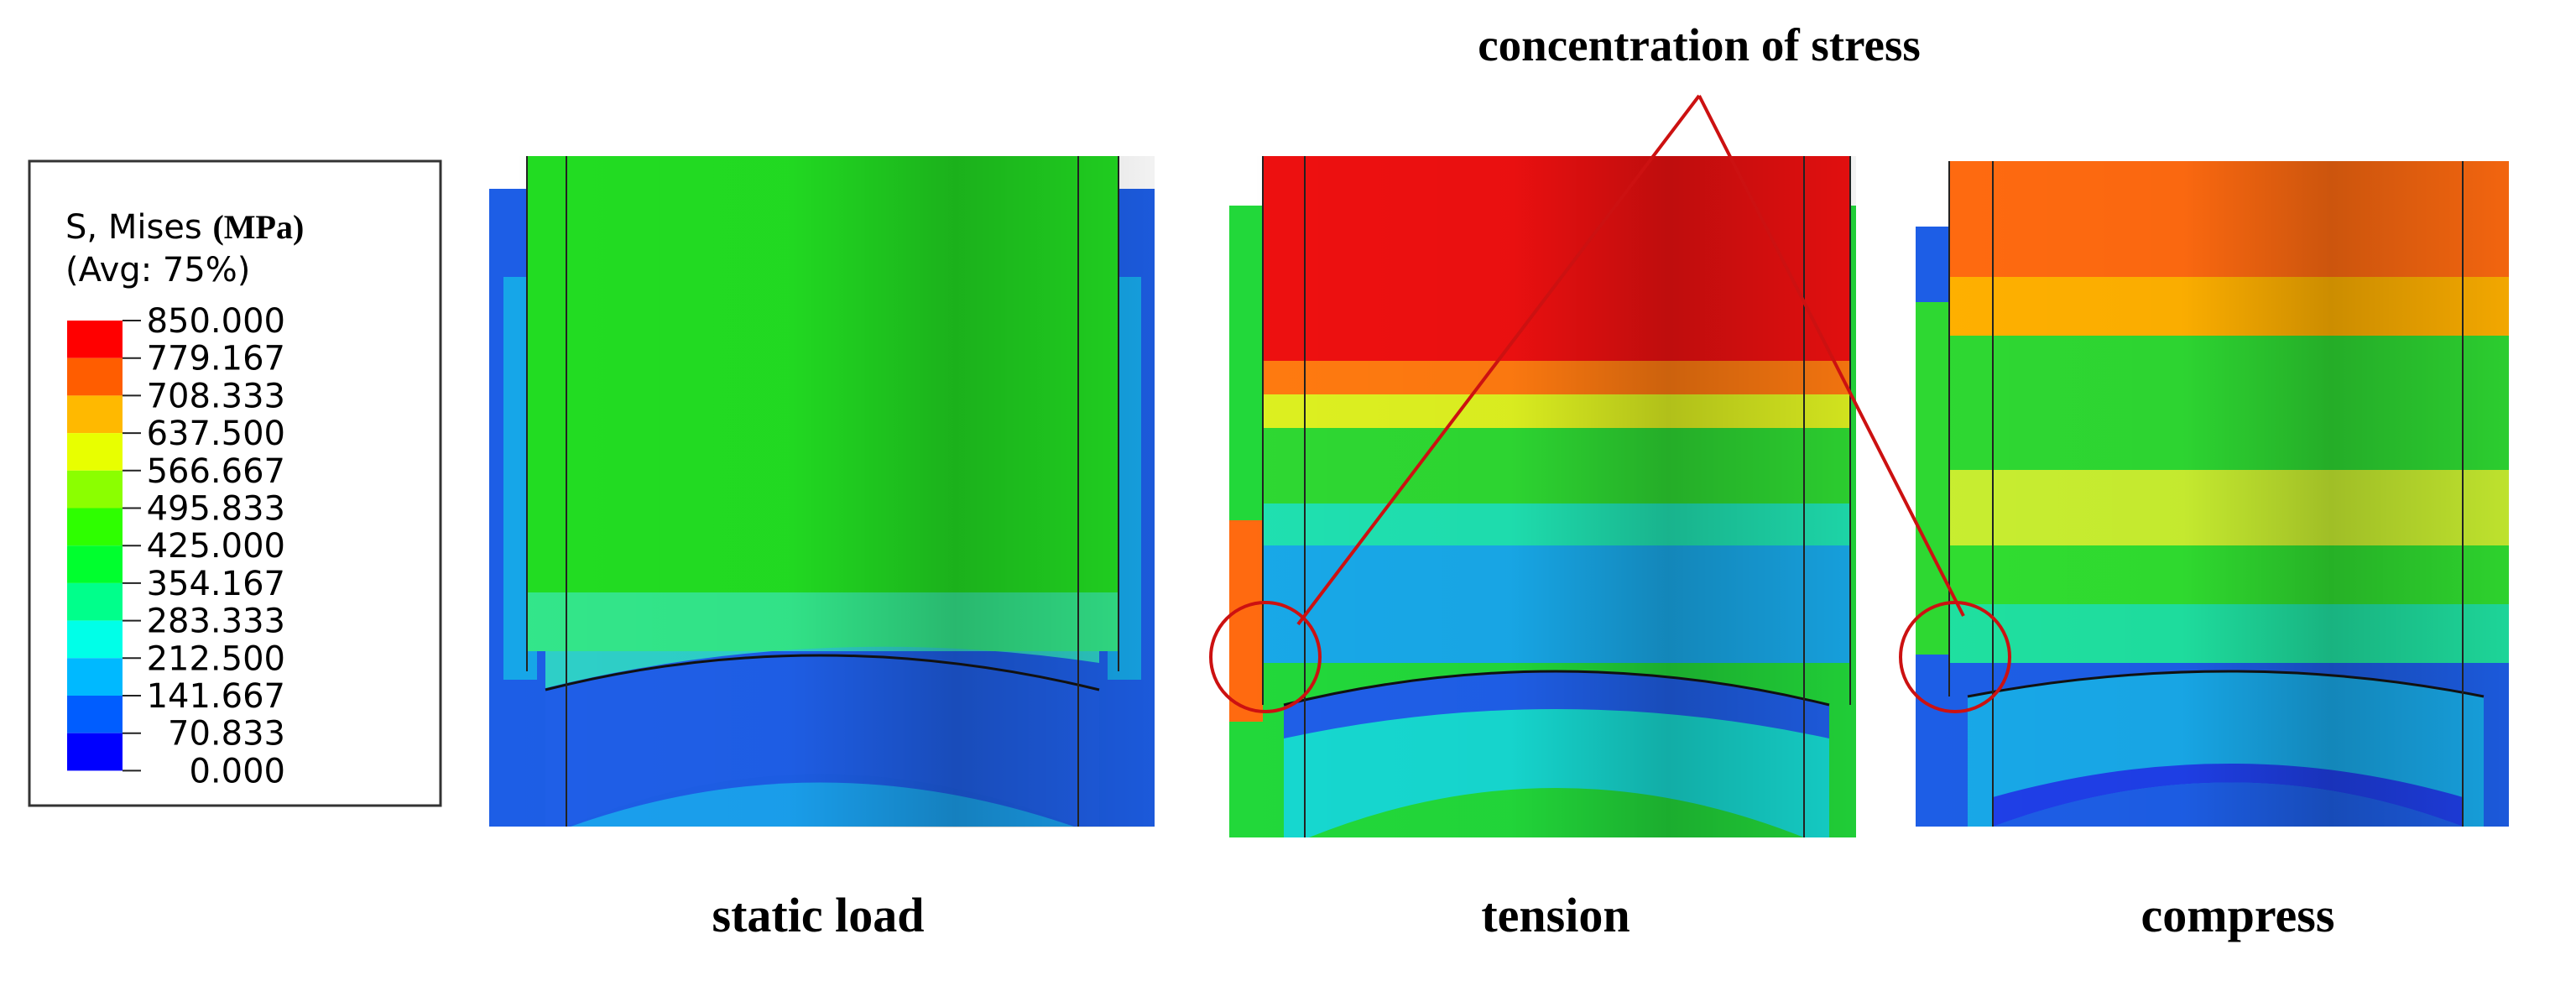 The image size is (2576, 986). I want to click on panel-caption: static load, so click(818, 915).